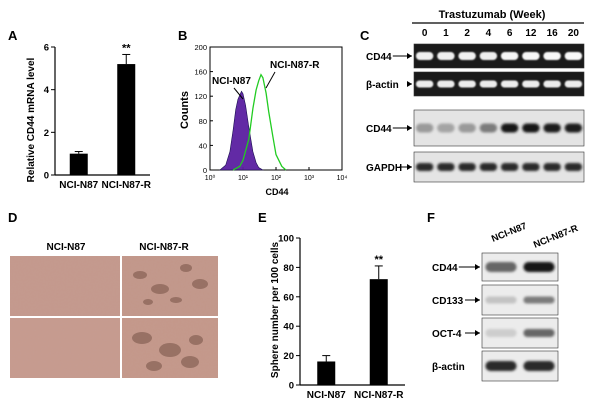 The image size is (600, 420). I want to click on b-y-axis-label: Counts, so click(185, 110).